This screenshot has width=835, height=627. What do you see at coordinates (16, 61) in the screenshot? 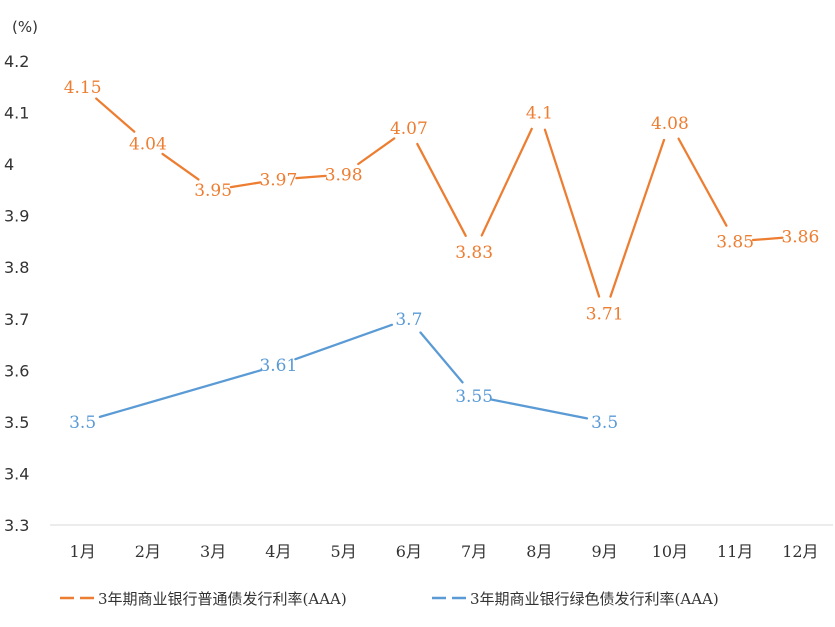
I see `y-tick-label: 4.2` at bounding box center [16, 61].